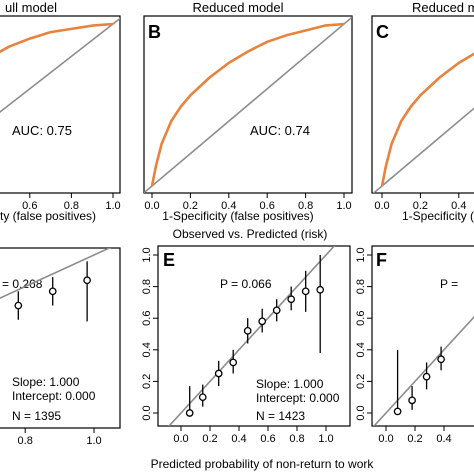 This screenshot has width=474, height=474. I want to click on panel-e-reference-line, so click(251, 336).